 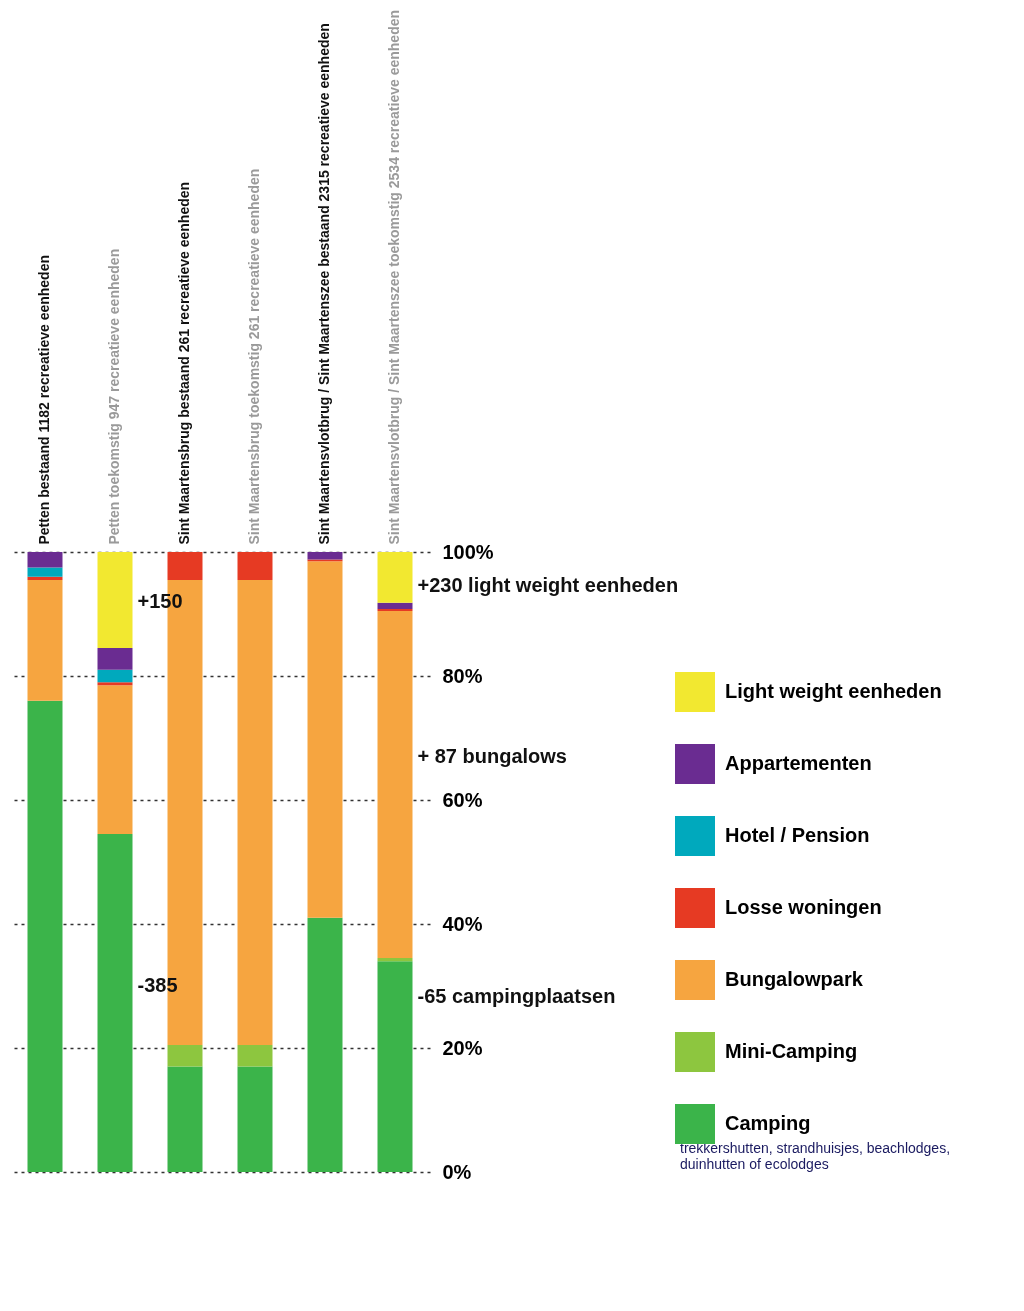 What do you see at coordinates (44, 400) in the screenshot?
I see `x-tick-label: Petten bestaand 1182 recreatieve eenheden` at bounding box center [44, 400].